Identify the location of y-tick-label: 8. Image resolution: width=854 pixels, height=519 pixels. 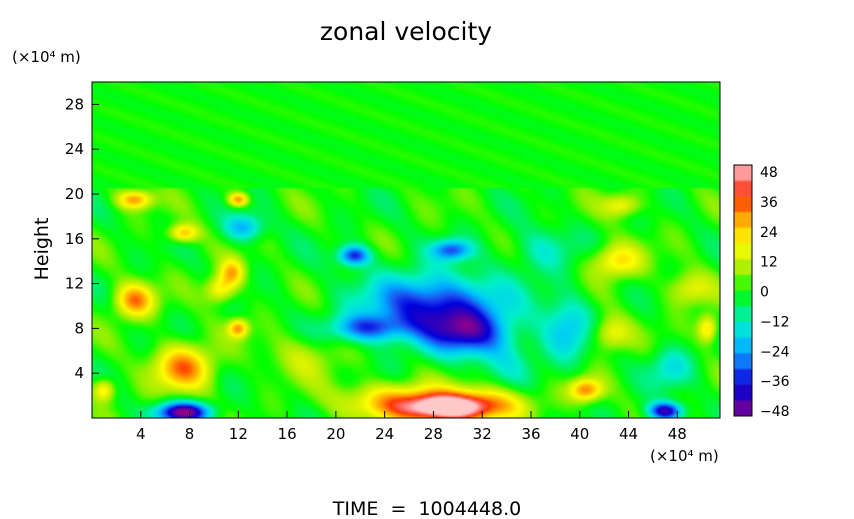
(79, 328).